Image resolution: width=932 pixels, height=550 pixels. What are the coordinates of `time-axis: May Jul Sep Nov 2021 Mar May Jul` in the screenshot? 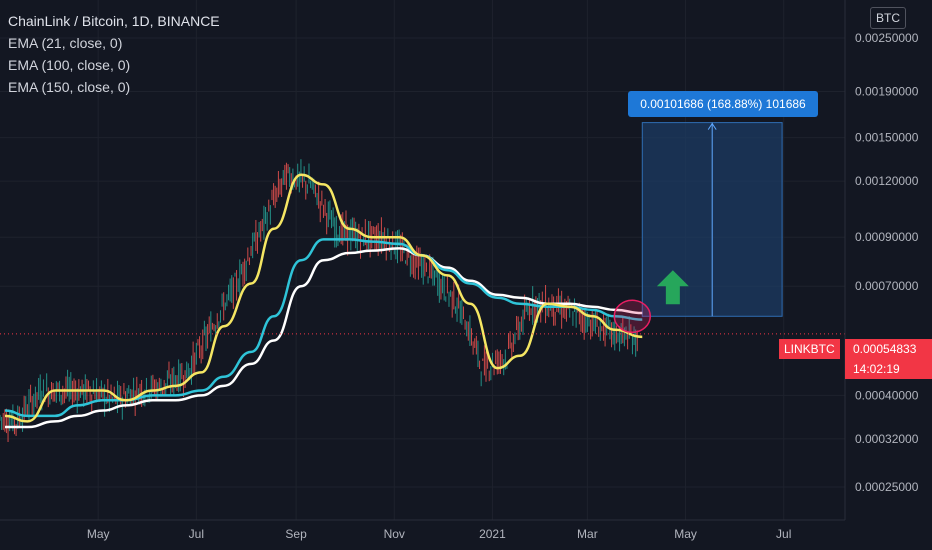 It's located at (439, 534).